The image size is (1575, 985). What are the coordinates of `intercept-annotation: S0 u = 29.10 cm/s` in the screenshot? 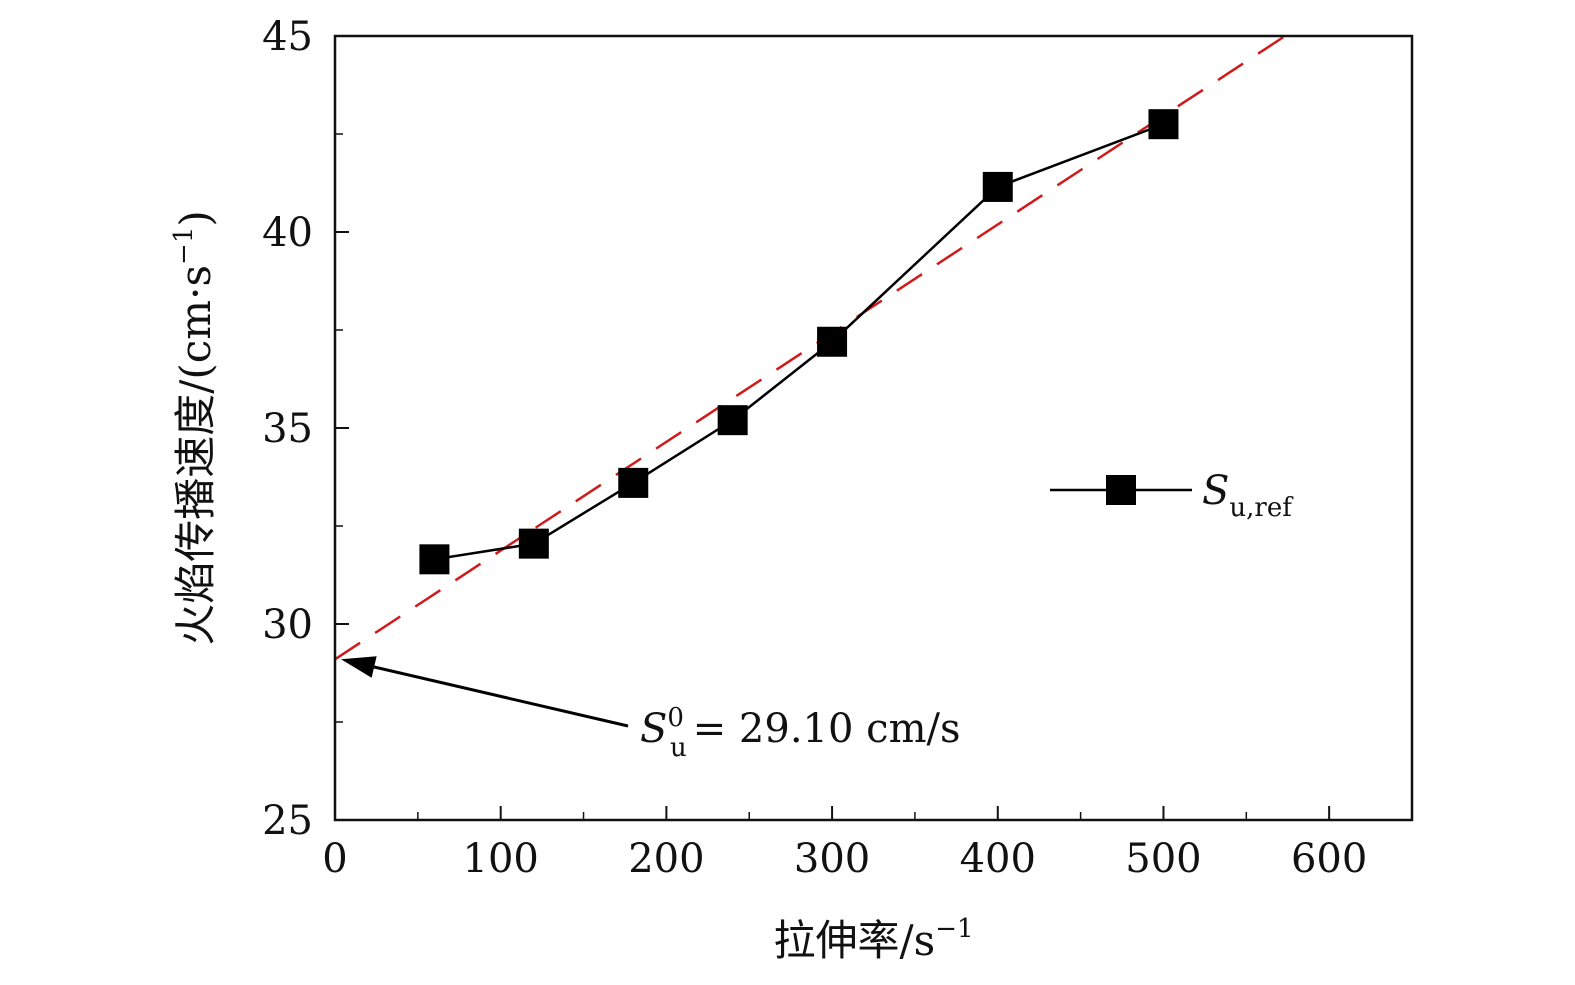 It's located at (651, 709).